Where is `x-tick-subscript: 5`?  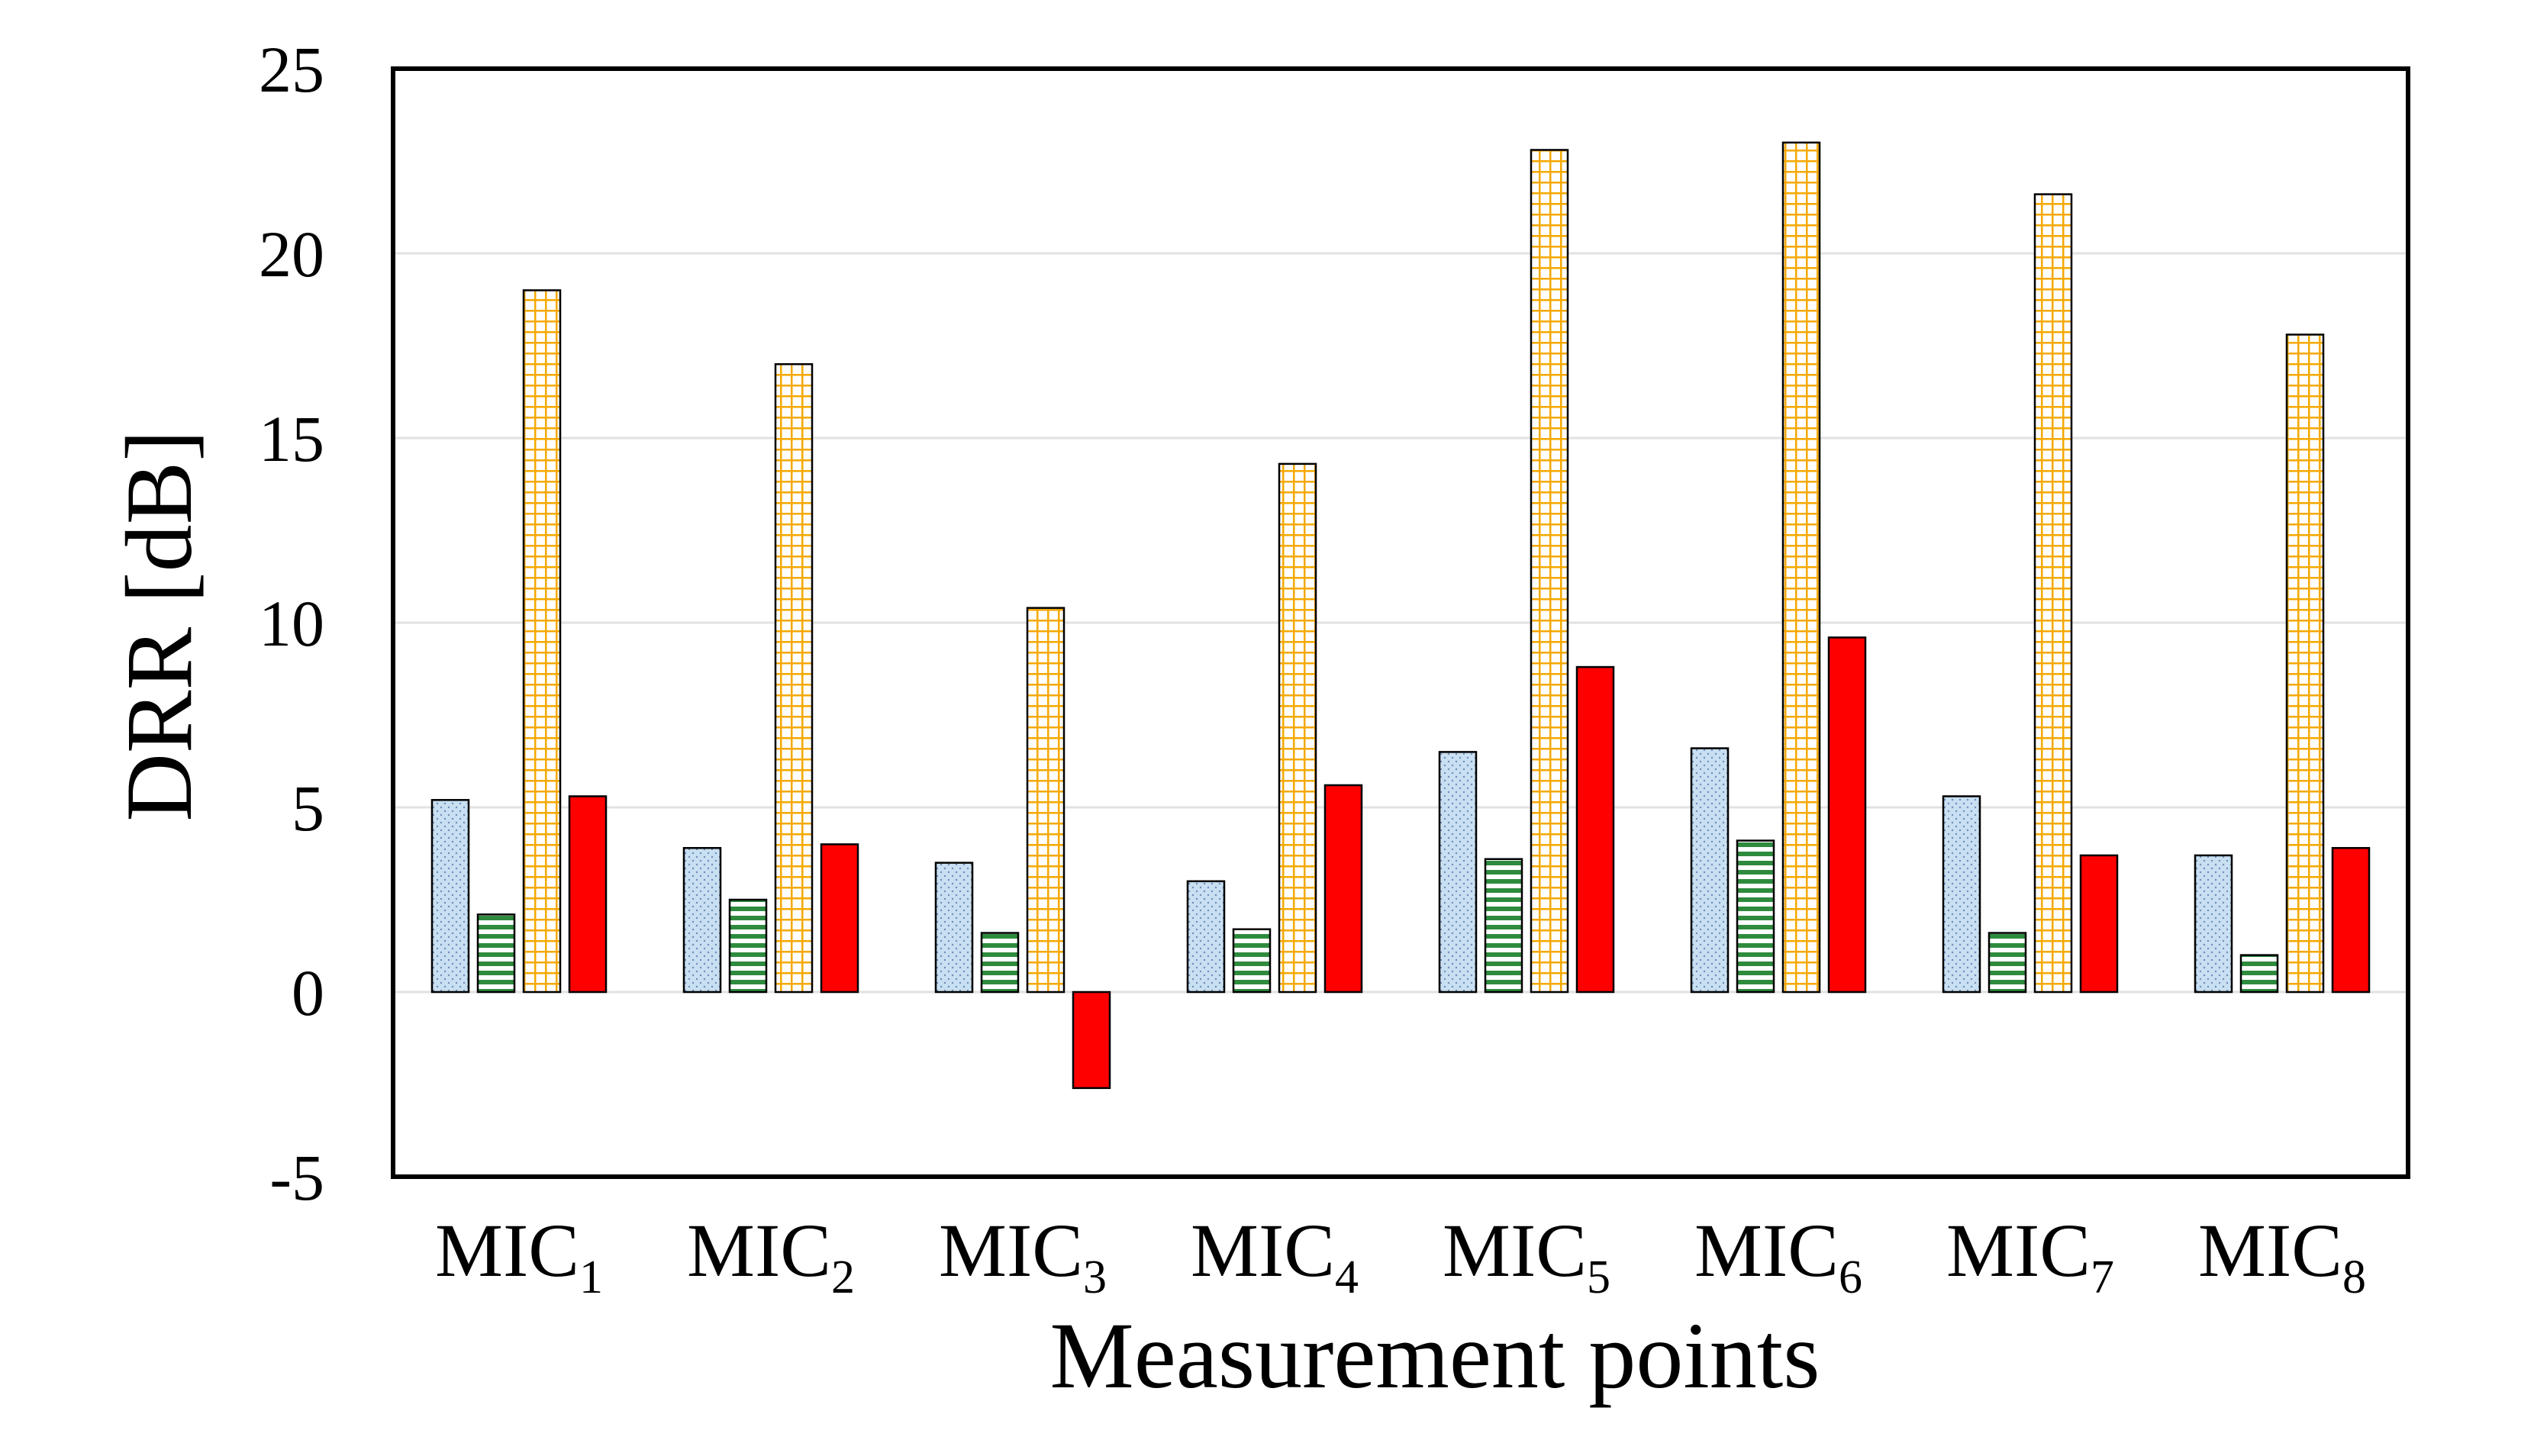 x-tick-subscript: 5 is located at coordinates (1598, 1277).